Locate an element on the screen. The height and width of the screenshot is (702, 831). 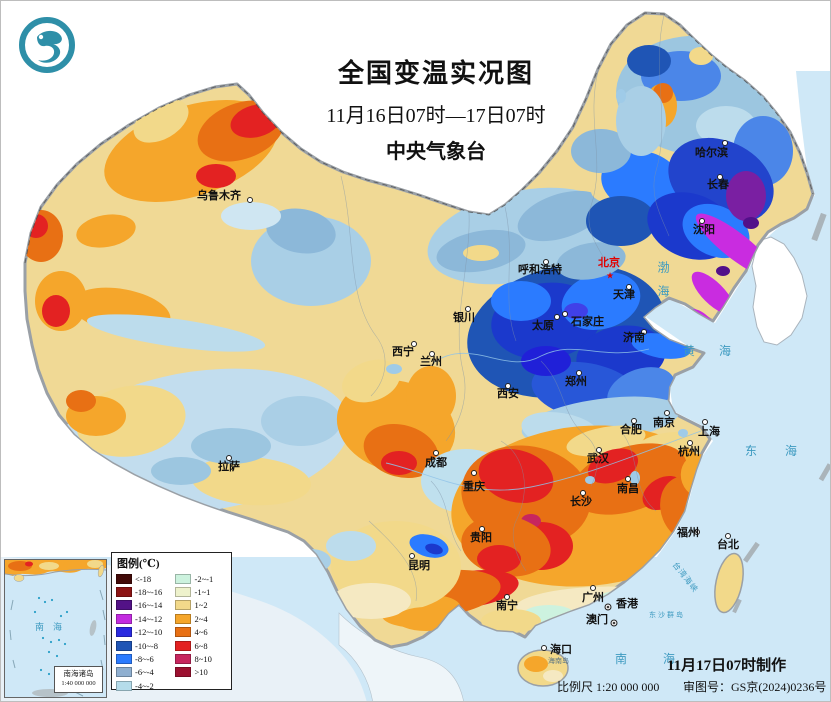
legend-range-label: 8~10 is located at coordinates (203, 659).